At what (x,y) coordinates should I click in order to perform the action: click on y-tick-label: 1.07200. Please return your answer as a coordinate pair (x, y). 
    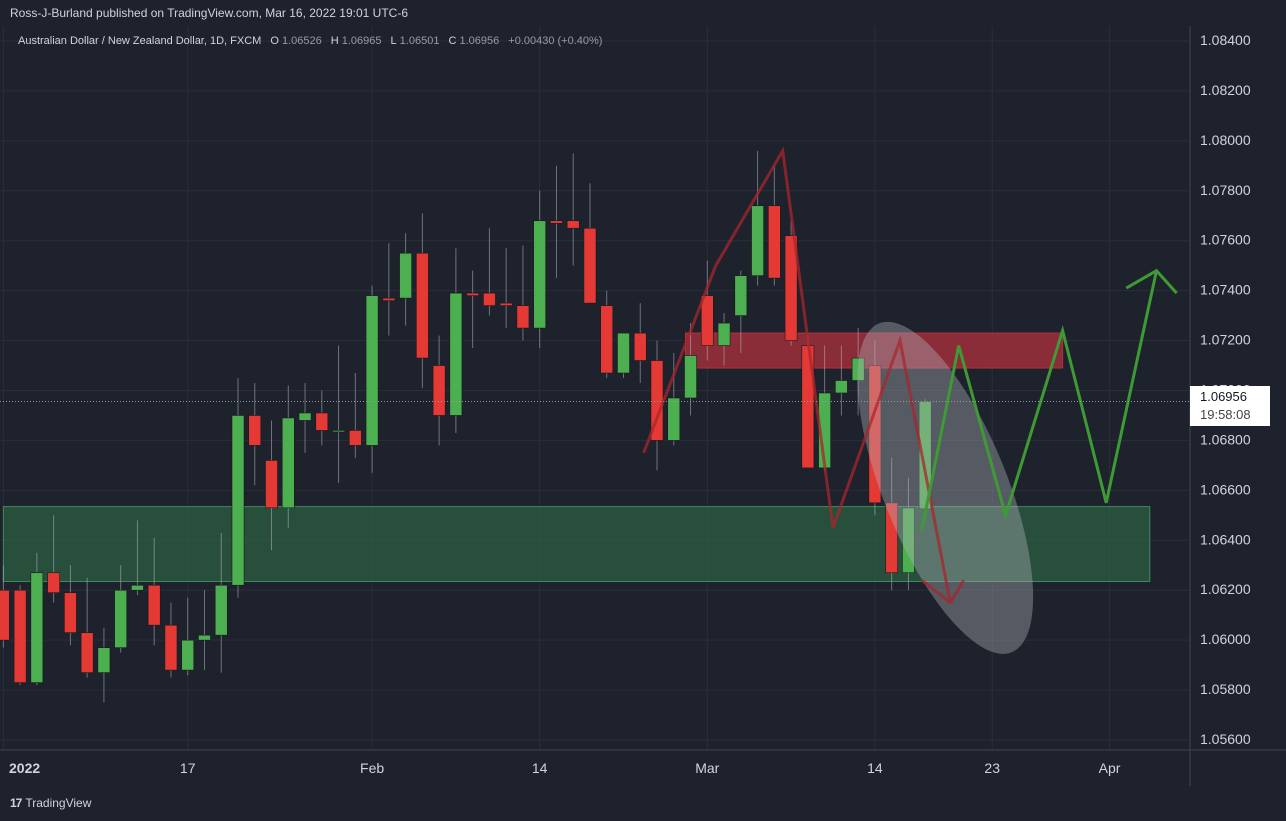
    Looking at the image, I should click on (1225, 340).